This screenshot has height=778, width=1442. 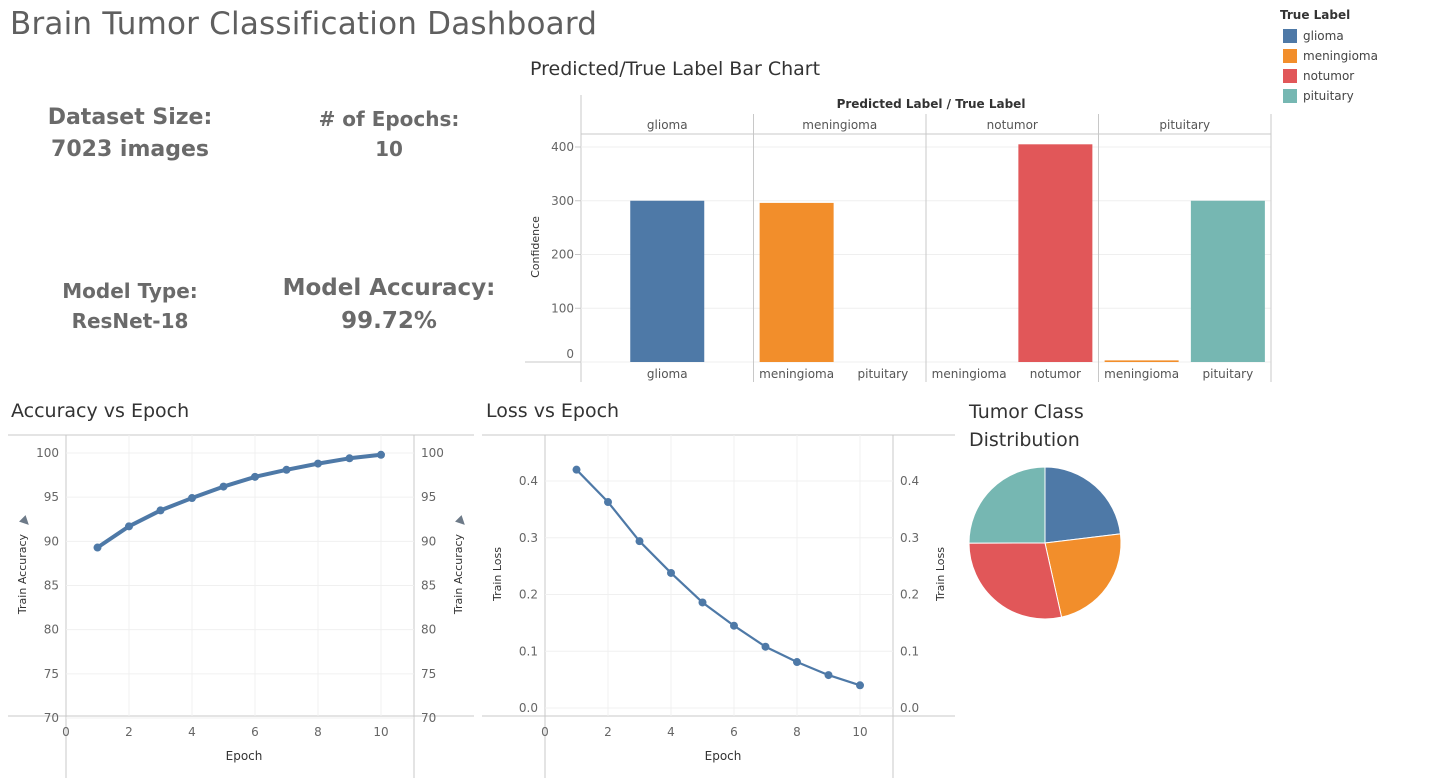 I want to click on legend-label: meningioma, so click(x=1340, y=56).